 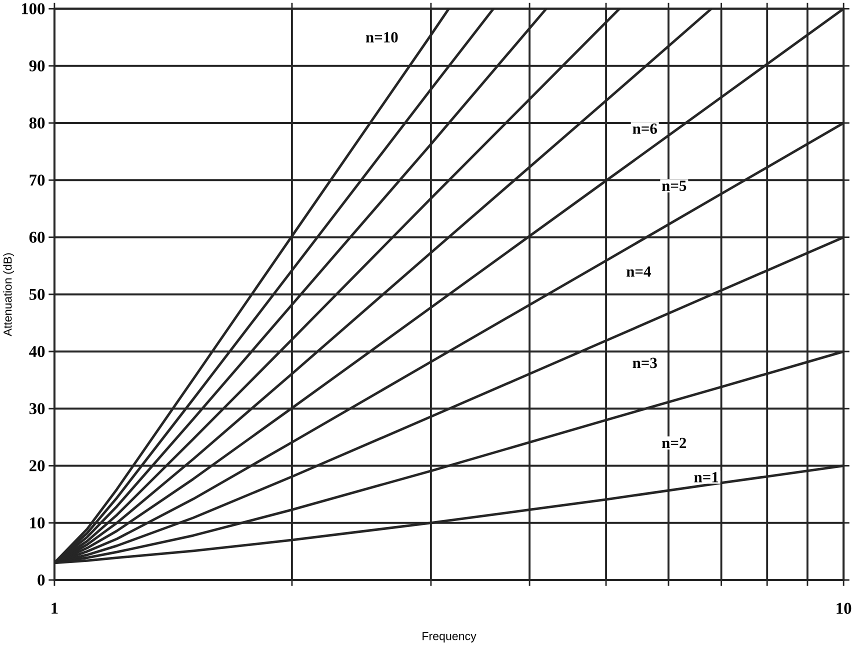 What do you see at coordinates (706, 477) in the screenshot?
I see `annotation: n=1` at bounding box center [706, 477].